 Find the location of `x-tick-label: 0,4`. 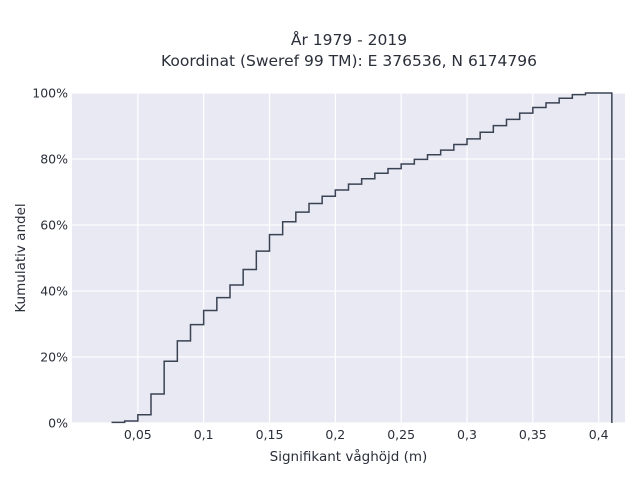

x-tick-label: 0,4 is located at coordinates (599, 434).